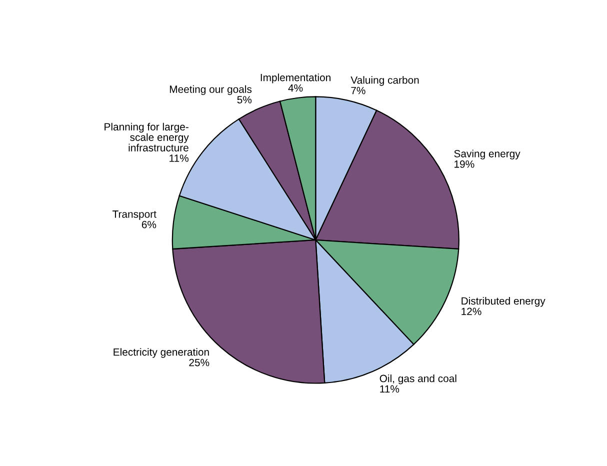 This screenshot has height=466, width=607. What do you see at coordinates (161, 353) in the screenshot?
I see `slice-label: Electricity generation` at bounding box center [161, 353].